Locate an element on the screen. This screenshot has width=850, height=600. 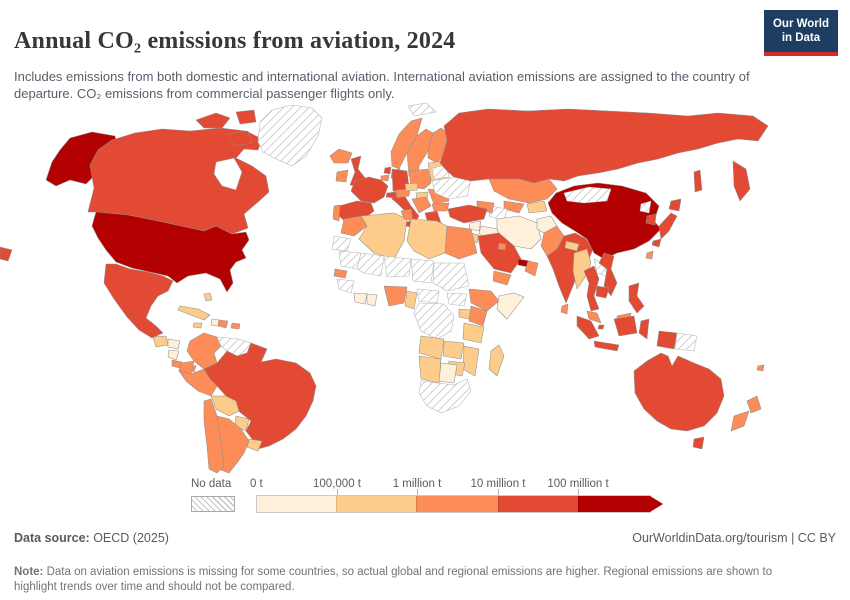
country-indonesia-papua is located at coordinates (667, 340).